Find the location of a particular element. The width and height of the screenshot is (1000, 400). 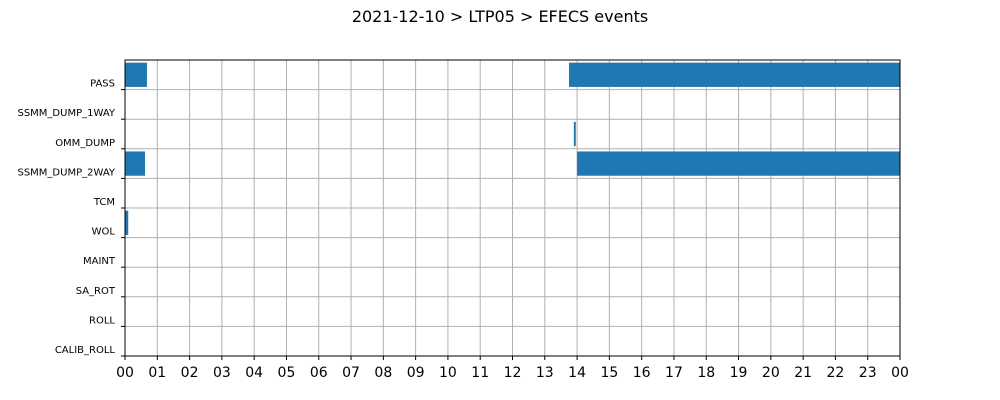

x-tick-label: 03 is located at coordinates (222, 373).